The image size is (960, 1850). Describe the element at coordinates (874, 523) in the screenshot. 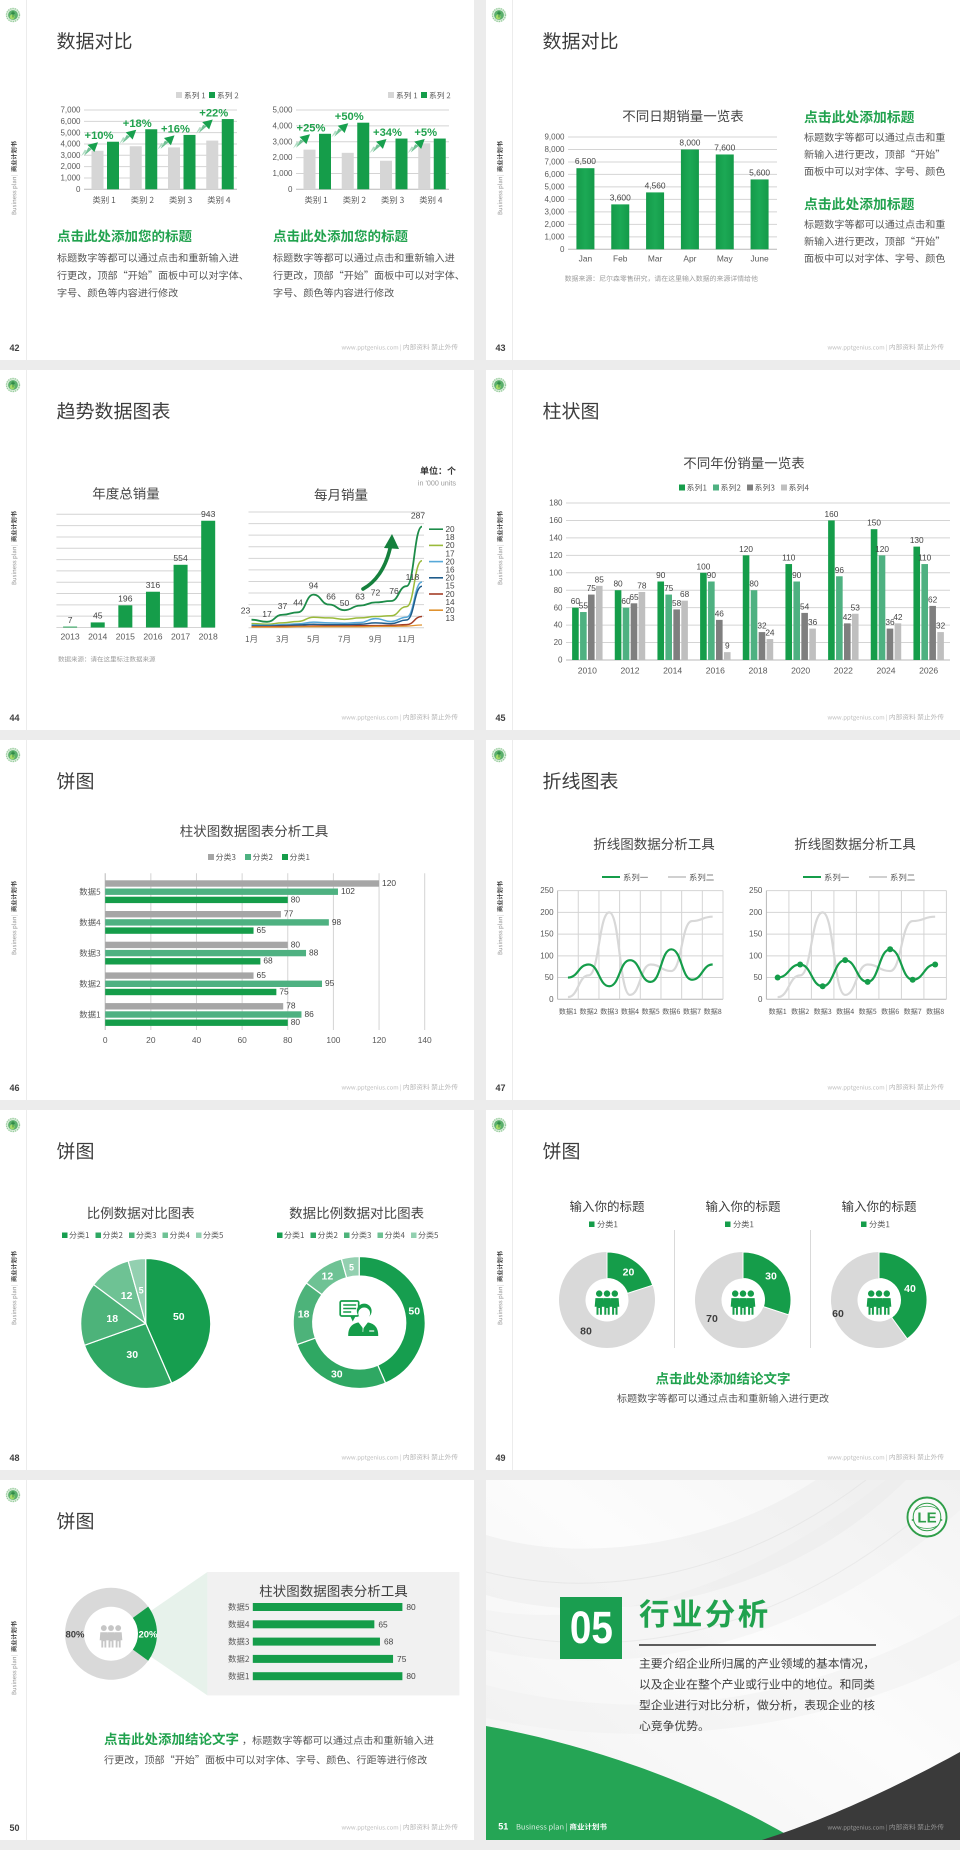

I see `svg-text: 150` at that location.